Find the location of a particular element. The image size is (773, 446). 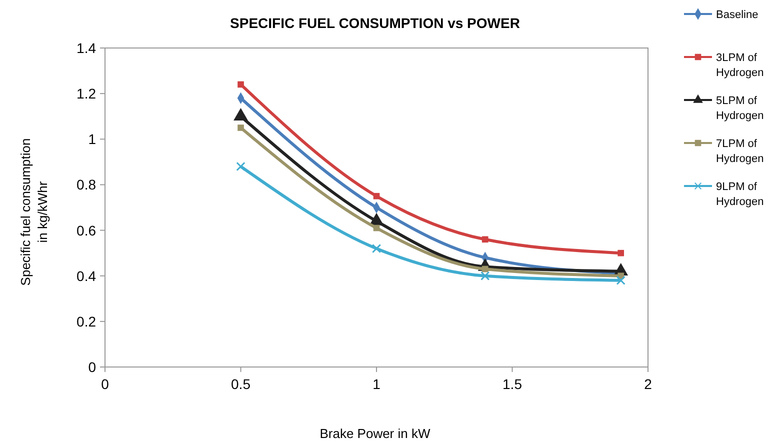

y-tick-label: 0.4 is located at coordinates (86, 276).